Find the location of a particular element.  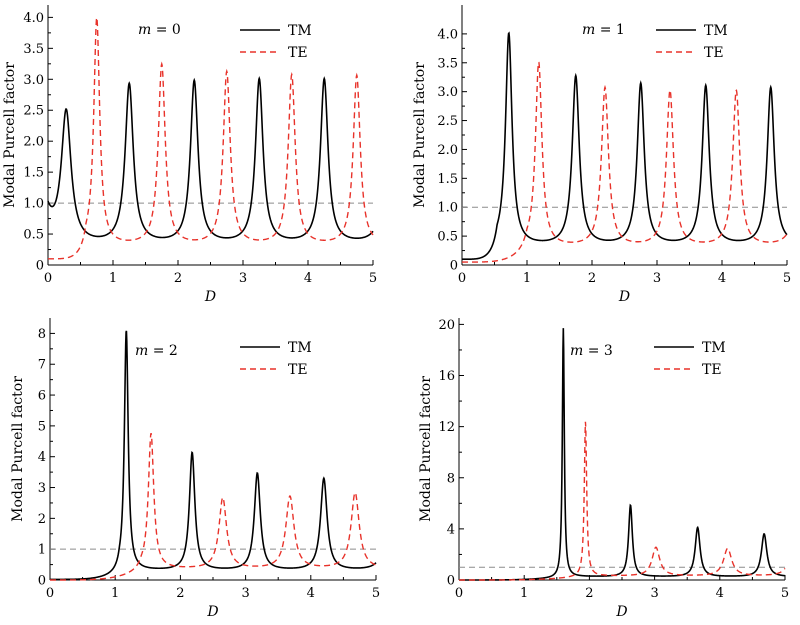

y-tick-label: 20 is located at coordinates (446, 325).